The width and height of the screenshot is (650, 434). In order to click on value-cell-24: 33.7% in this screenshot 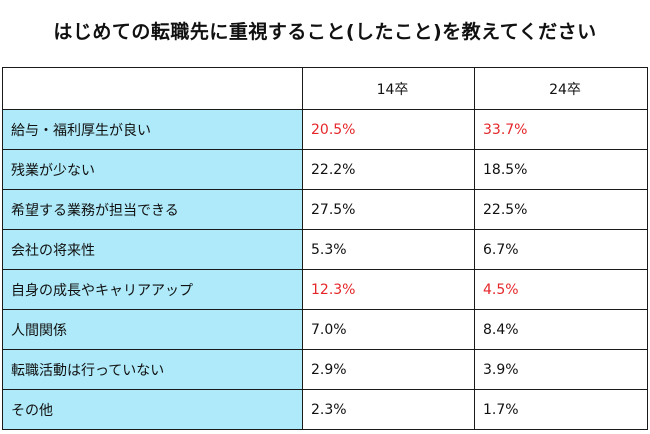, I will do `click(561, 129)`.